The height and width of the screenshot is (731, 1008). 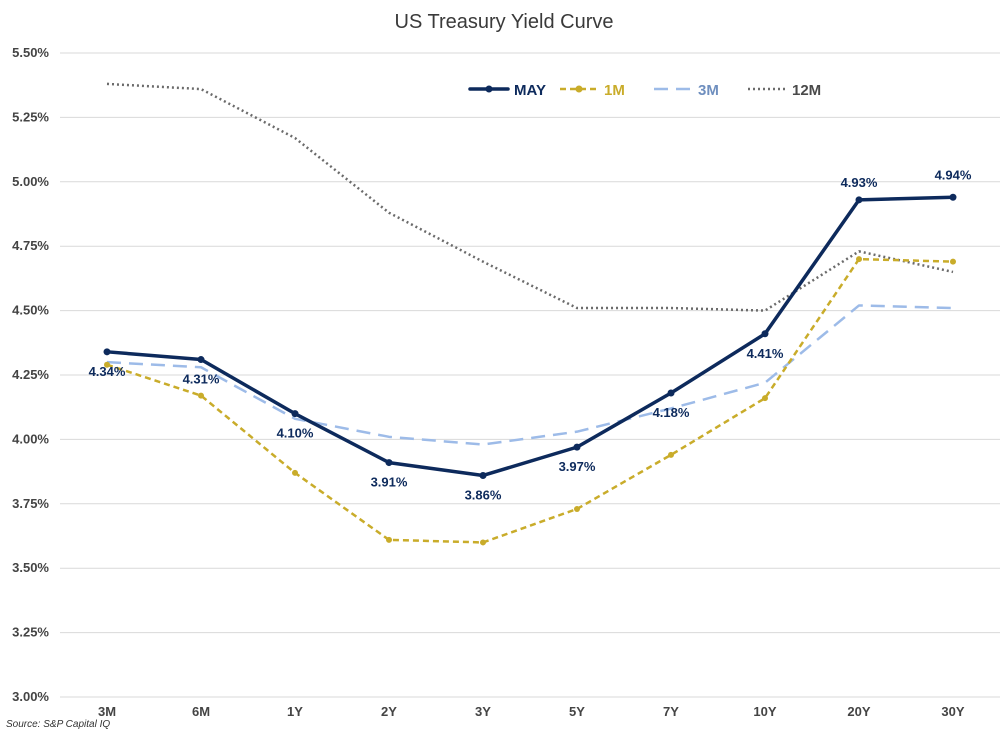 What do you see at coordinates (764, 711) in the screenshot?
I see `x-tick-label: 10Y` at bounding box center [764, 711].